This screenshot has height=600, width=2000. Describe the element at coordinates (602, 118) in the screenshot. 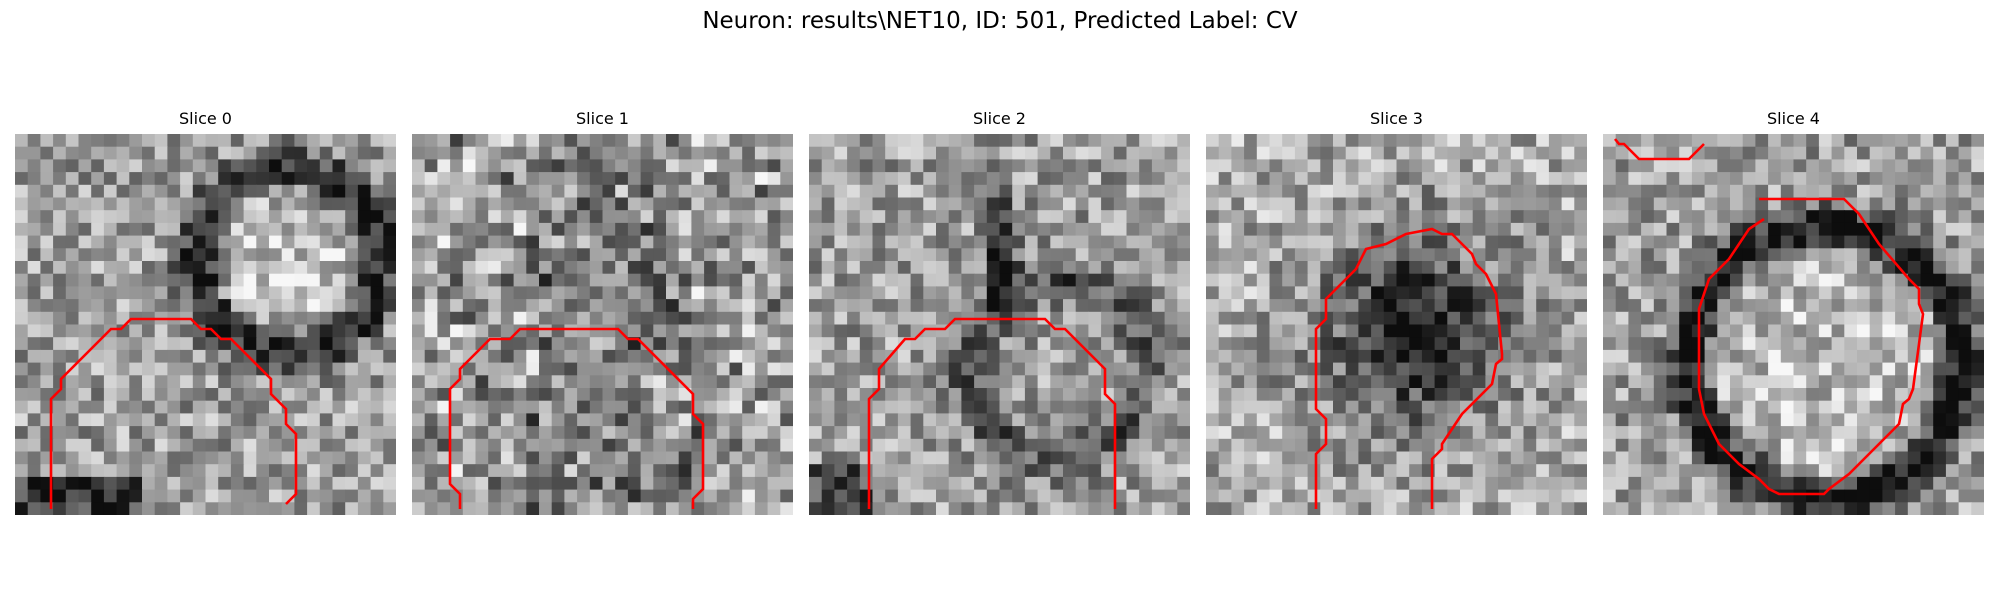

I see `slice-title: Slice 1` at that location.